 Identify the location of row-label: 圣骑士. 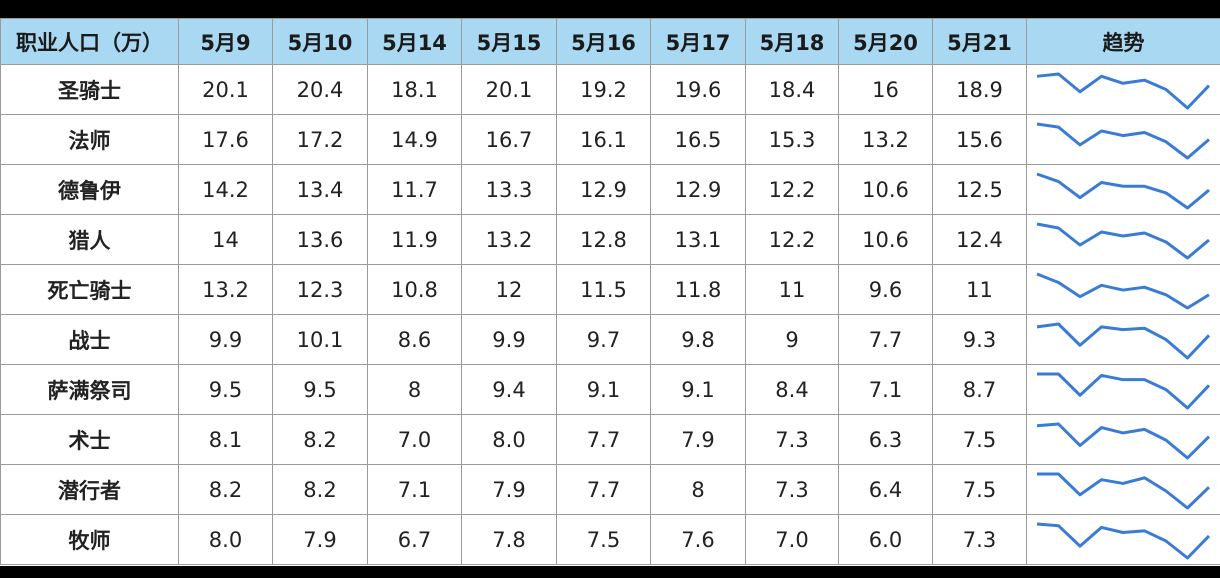
(89, 89).